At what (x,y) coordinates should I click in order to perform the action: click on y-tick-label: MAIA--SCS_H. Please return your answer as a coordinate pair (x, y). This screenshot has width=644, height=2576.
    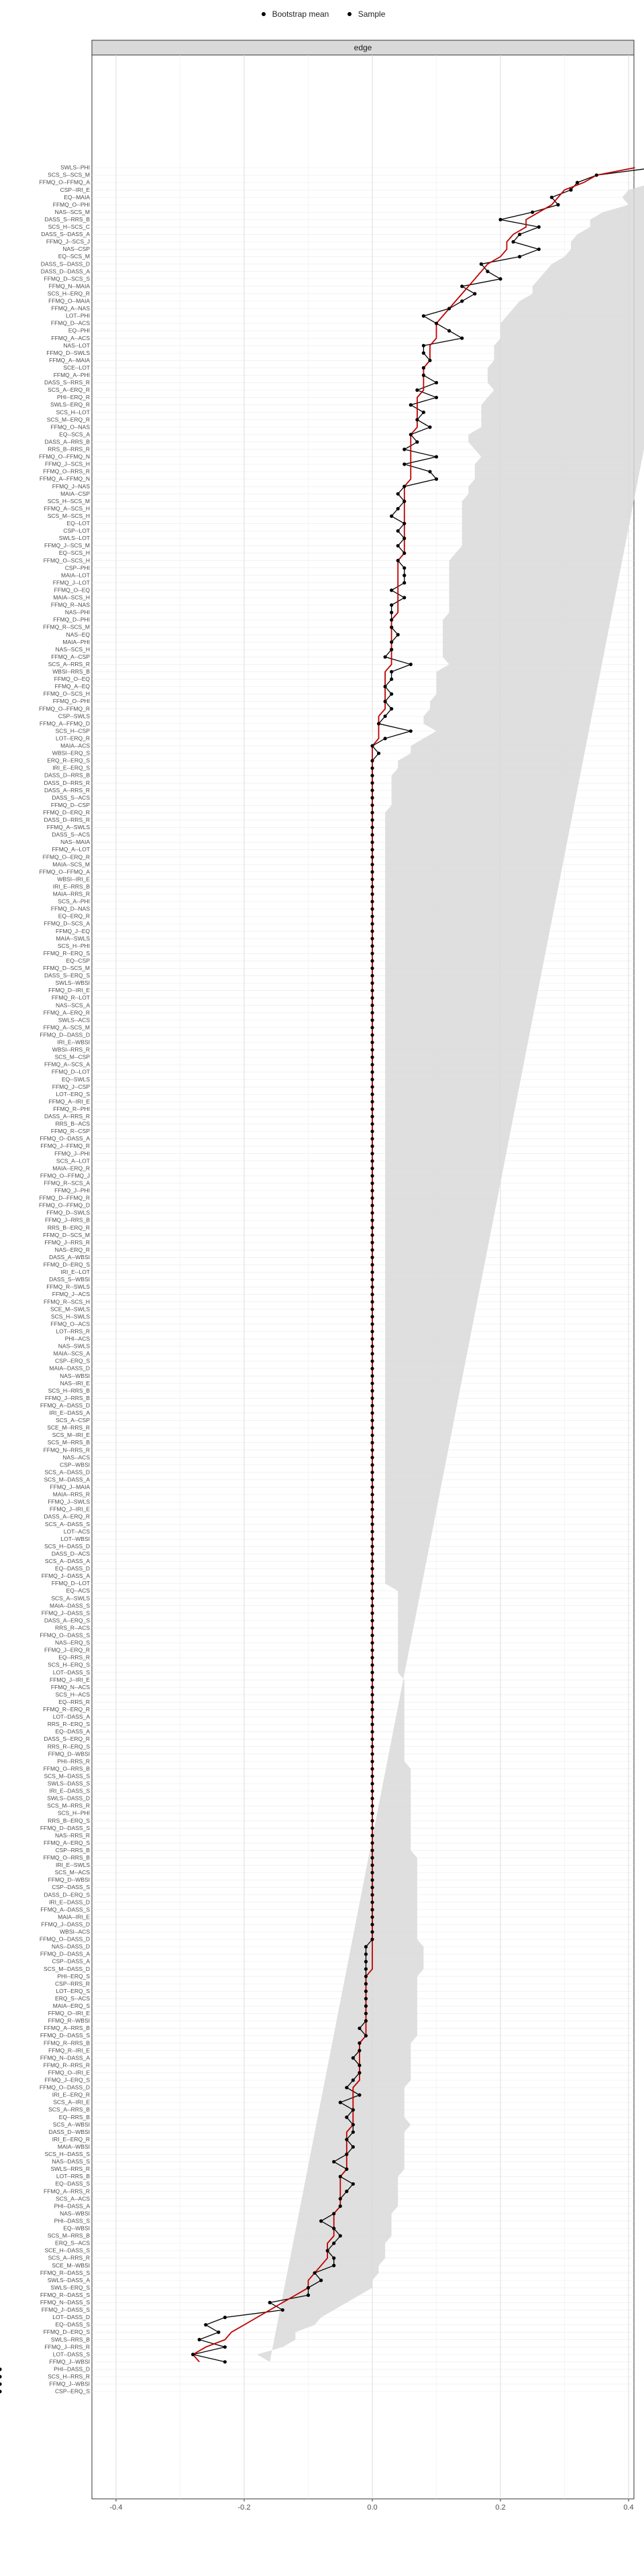
    Looking at the image, I should click on (71, 597).